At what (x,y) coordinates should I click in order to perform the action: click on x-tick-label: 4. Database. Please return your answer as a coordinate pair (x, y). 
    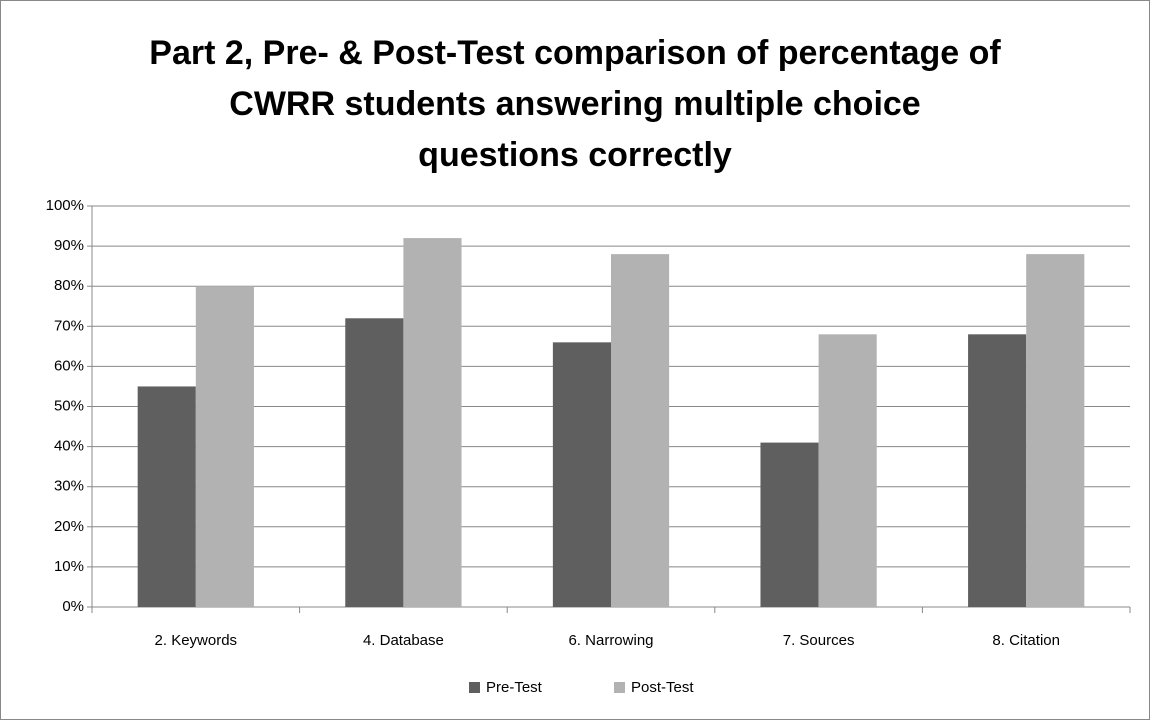
    Looking at the image, I should click on (403, 640).